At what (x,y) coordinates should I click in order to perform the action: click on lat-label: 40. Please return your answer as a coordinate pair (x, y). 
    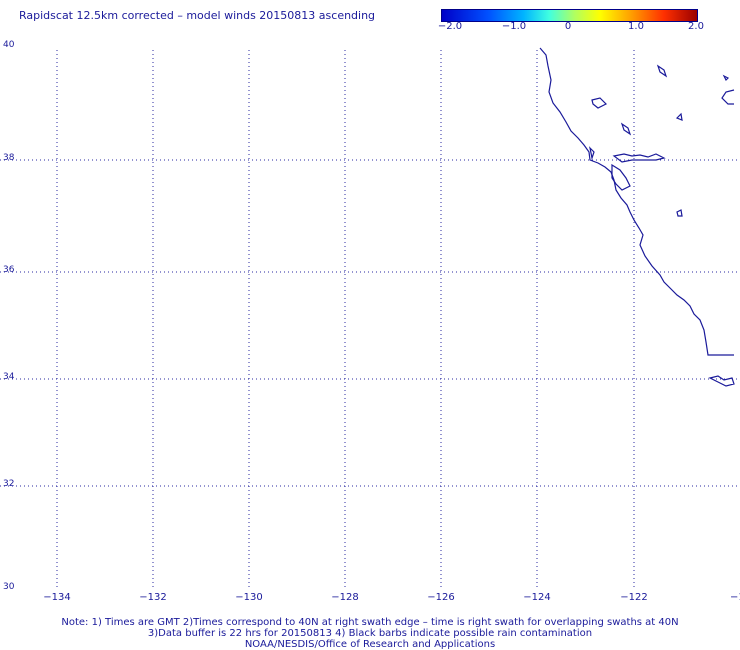
    Looking at the image, I should click on (9, 45).